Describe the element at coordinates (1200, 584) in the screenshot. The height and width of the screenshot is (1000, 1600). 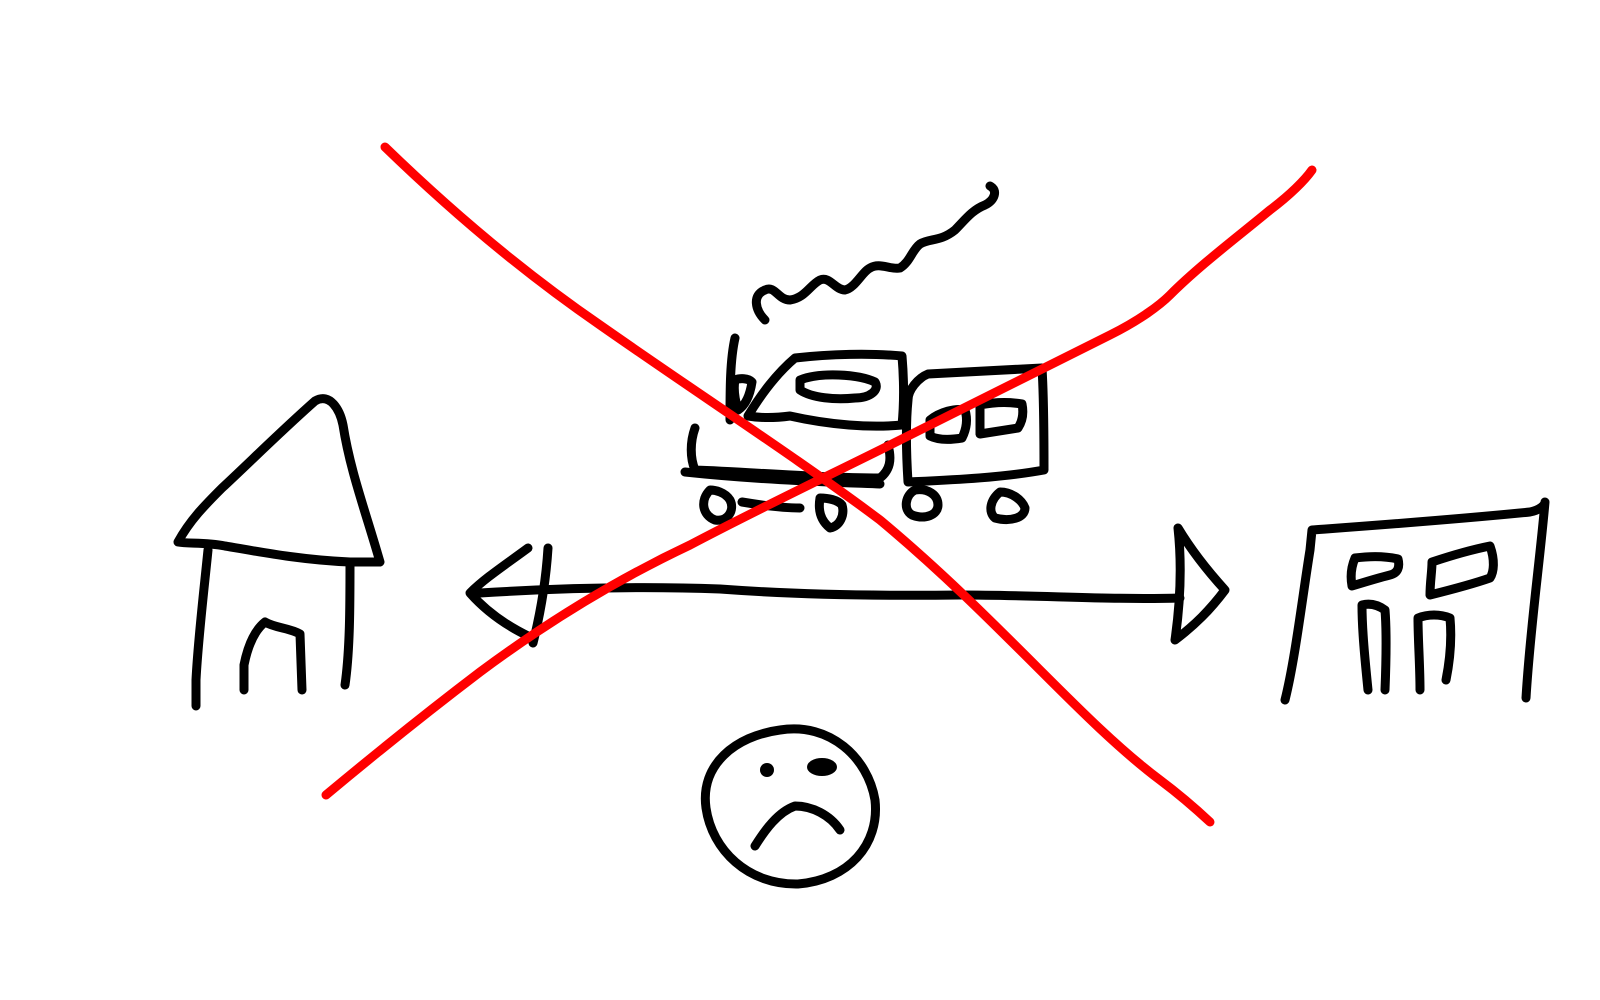
I see `arrow-right-head` at that location.